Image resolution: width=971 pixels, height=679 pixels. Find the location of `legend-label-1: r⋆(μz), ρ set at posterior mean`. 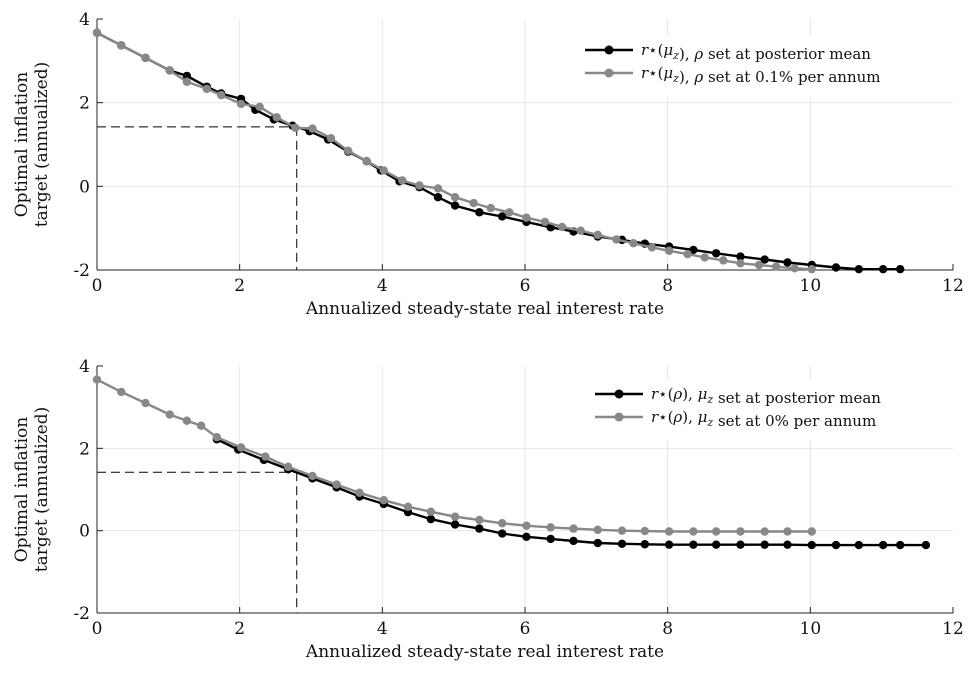

legend-label-1: r⋆(μz), ρ set at posterior mean is located at coordinates (756, 52).